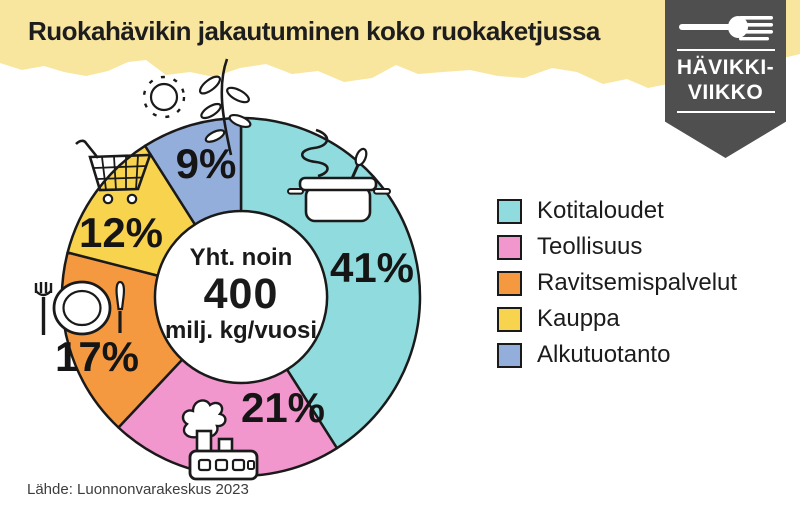 The height and width of the screenshot is (512, 800). What do you see at coordinates (113, 172) in the screenshot?
I see `shopping-cart-icon` at bounding box center [113, 172].